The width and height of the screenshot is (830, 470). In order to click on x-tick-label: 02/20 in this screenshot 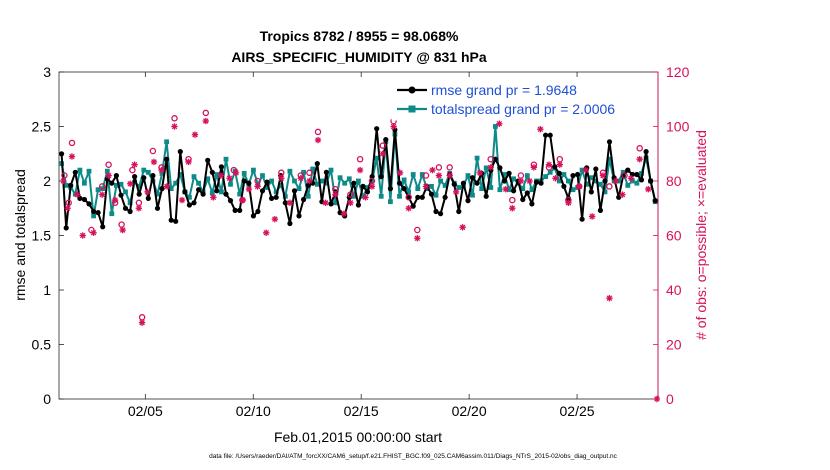, I will do `click(469, 411)`.